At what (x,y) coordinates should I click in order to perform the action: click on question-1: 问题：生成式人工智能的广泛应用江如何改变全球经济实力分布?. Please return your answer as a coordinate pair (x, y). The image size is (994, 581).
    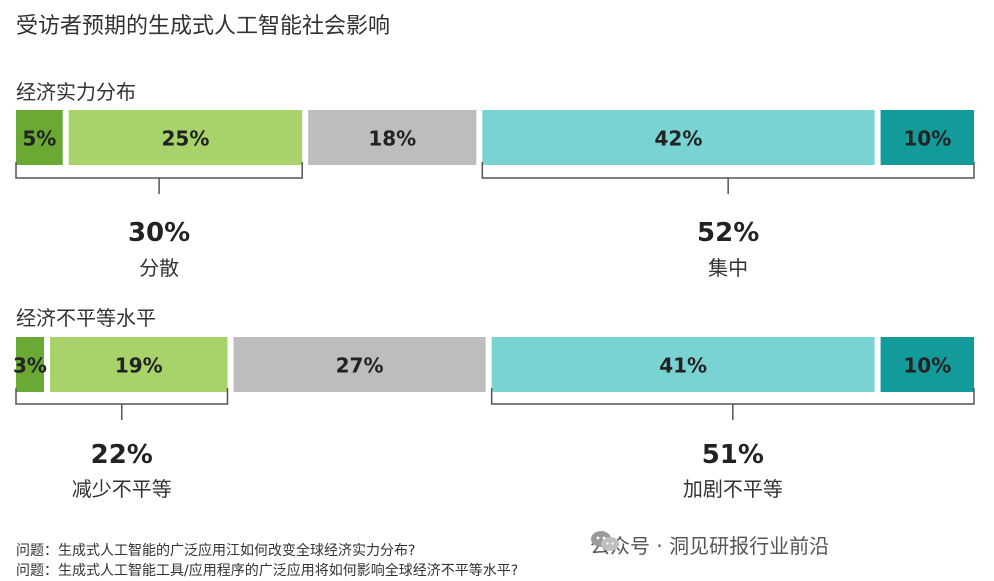
    Looking at the image, I should click on (216, 551).